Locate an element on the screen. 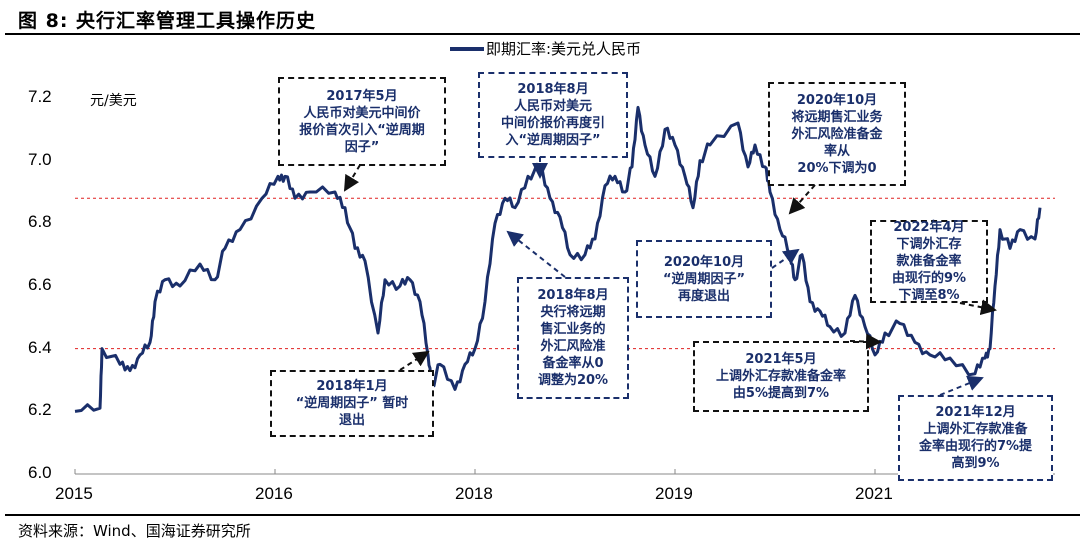  annotation-line: 上调外汇存款准备 is located at coordinates (975, 429).